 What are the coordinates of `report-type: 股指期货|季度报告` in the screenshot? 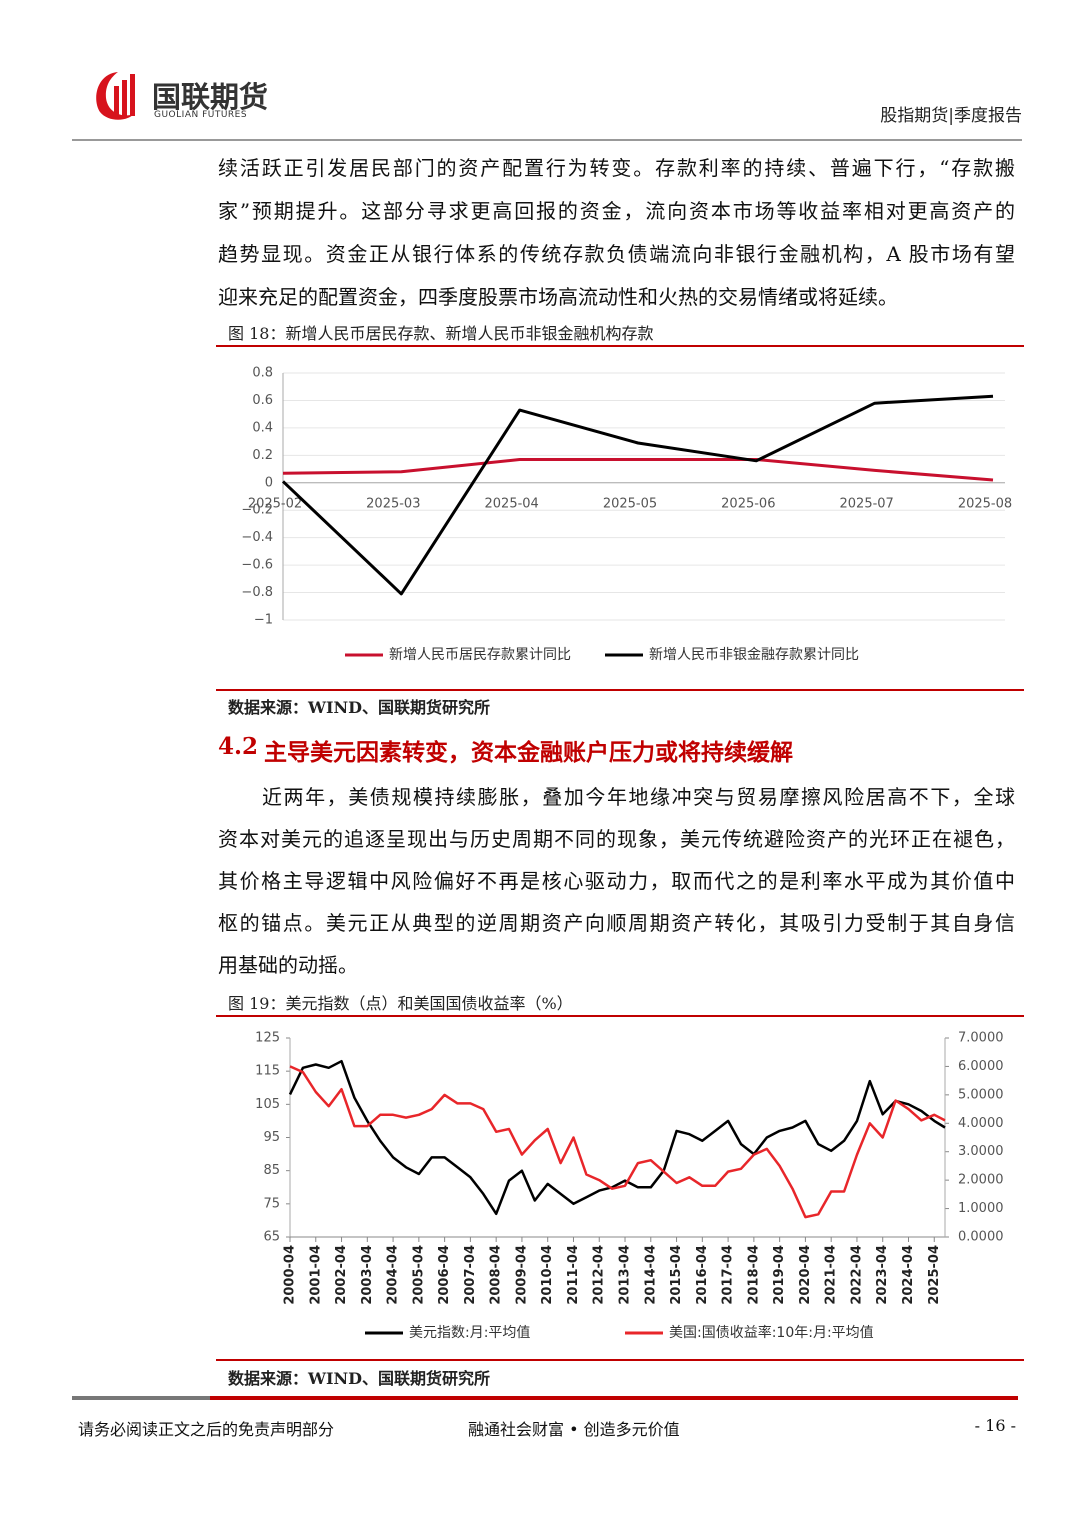 It's located at (951, 116).